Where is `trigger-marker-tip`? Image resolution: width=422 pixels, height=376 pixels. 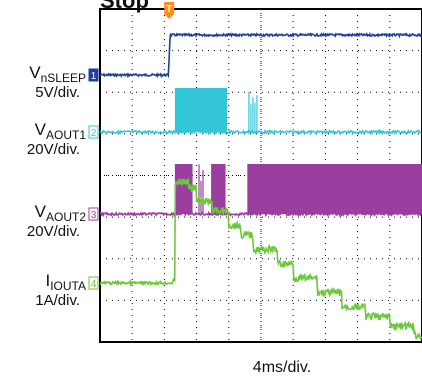 trigger-marker-tip is located at coordinates (169, 16).